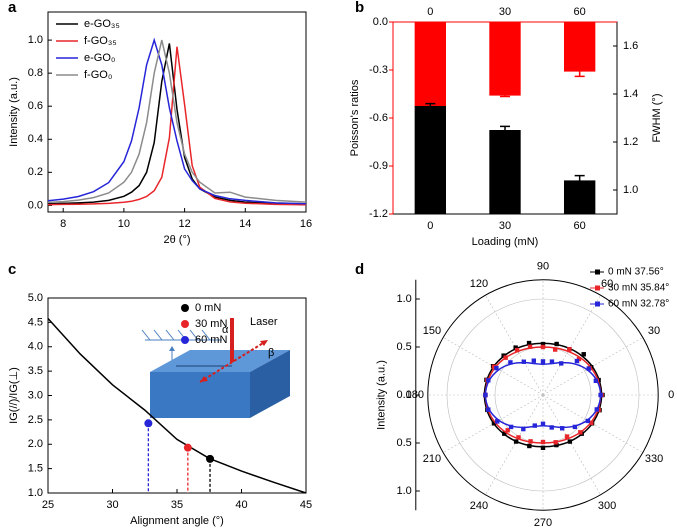  I want to click on r-tick-label: 0.0, so click(404, 395).